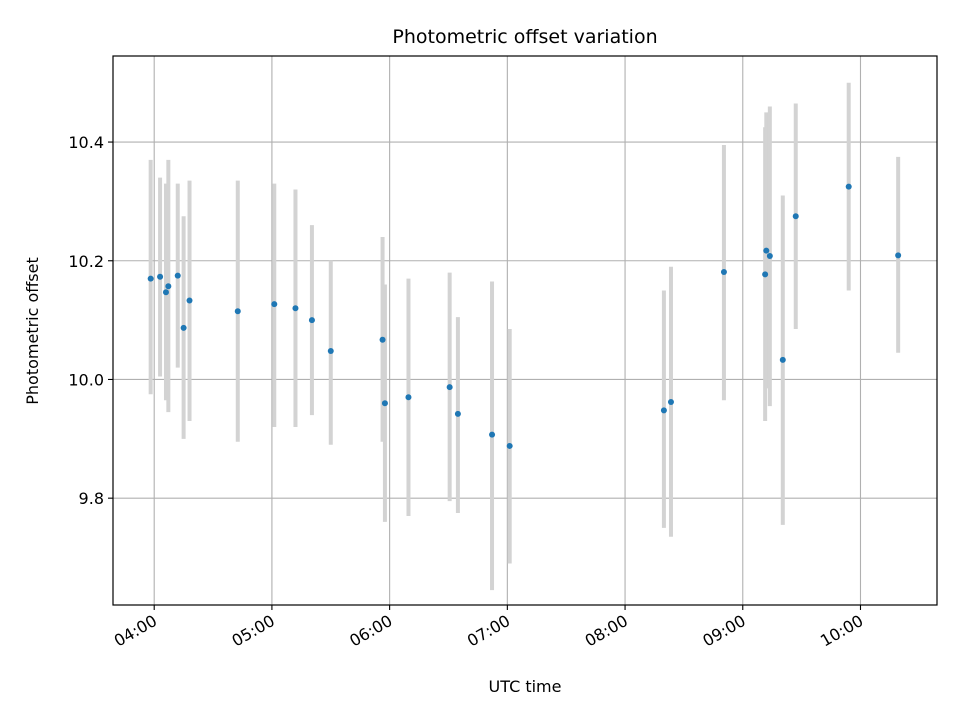 This screenshot has width=960, height=720. What do you see at coordinates (91, 498) in the screenshot?
I see `y-tick-label: 9.8` at bounding box center [91, 498].